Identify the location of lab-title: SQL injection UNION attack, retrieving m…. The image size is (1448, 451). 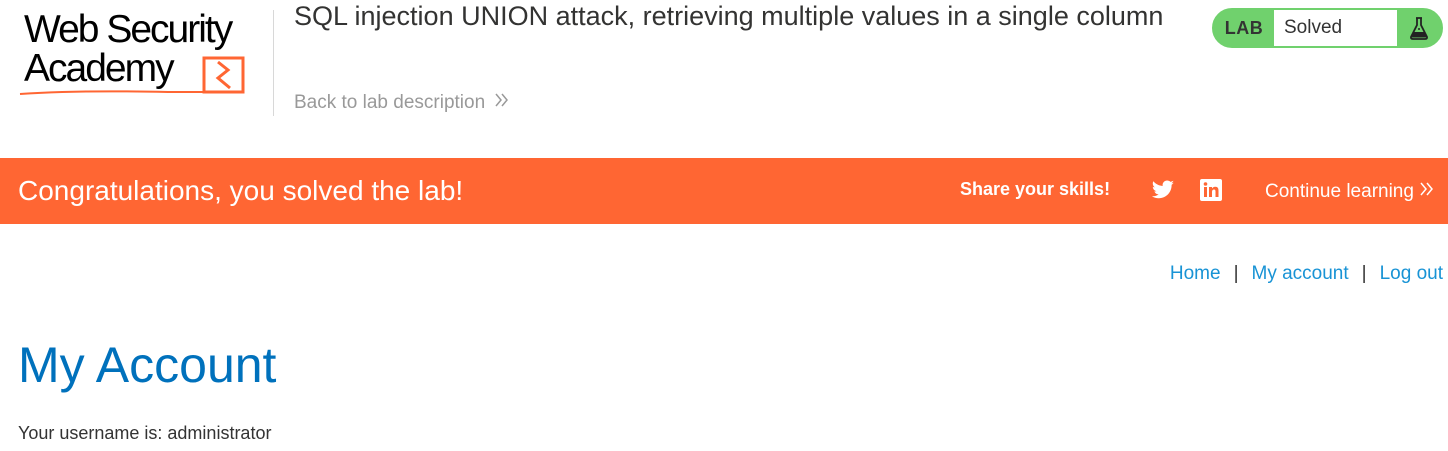
(729, 16).